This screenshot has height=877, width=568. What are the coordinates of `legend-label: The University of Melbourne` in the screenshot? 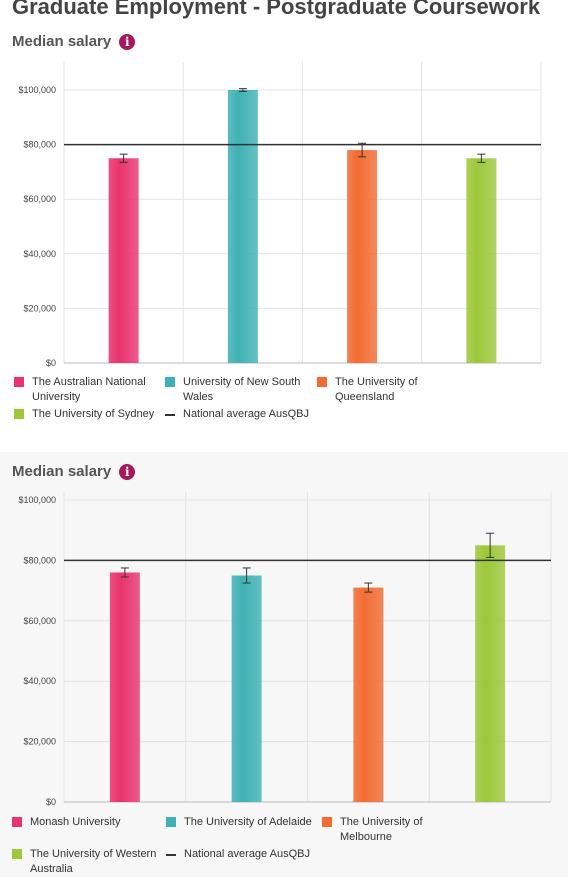 It's located at (381, 829).